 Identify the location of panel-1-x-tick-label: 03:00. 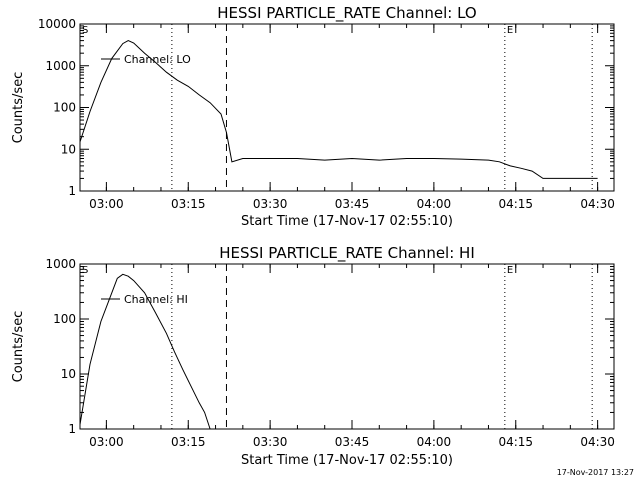
(106, 204).